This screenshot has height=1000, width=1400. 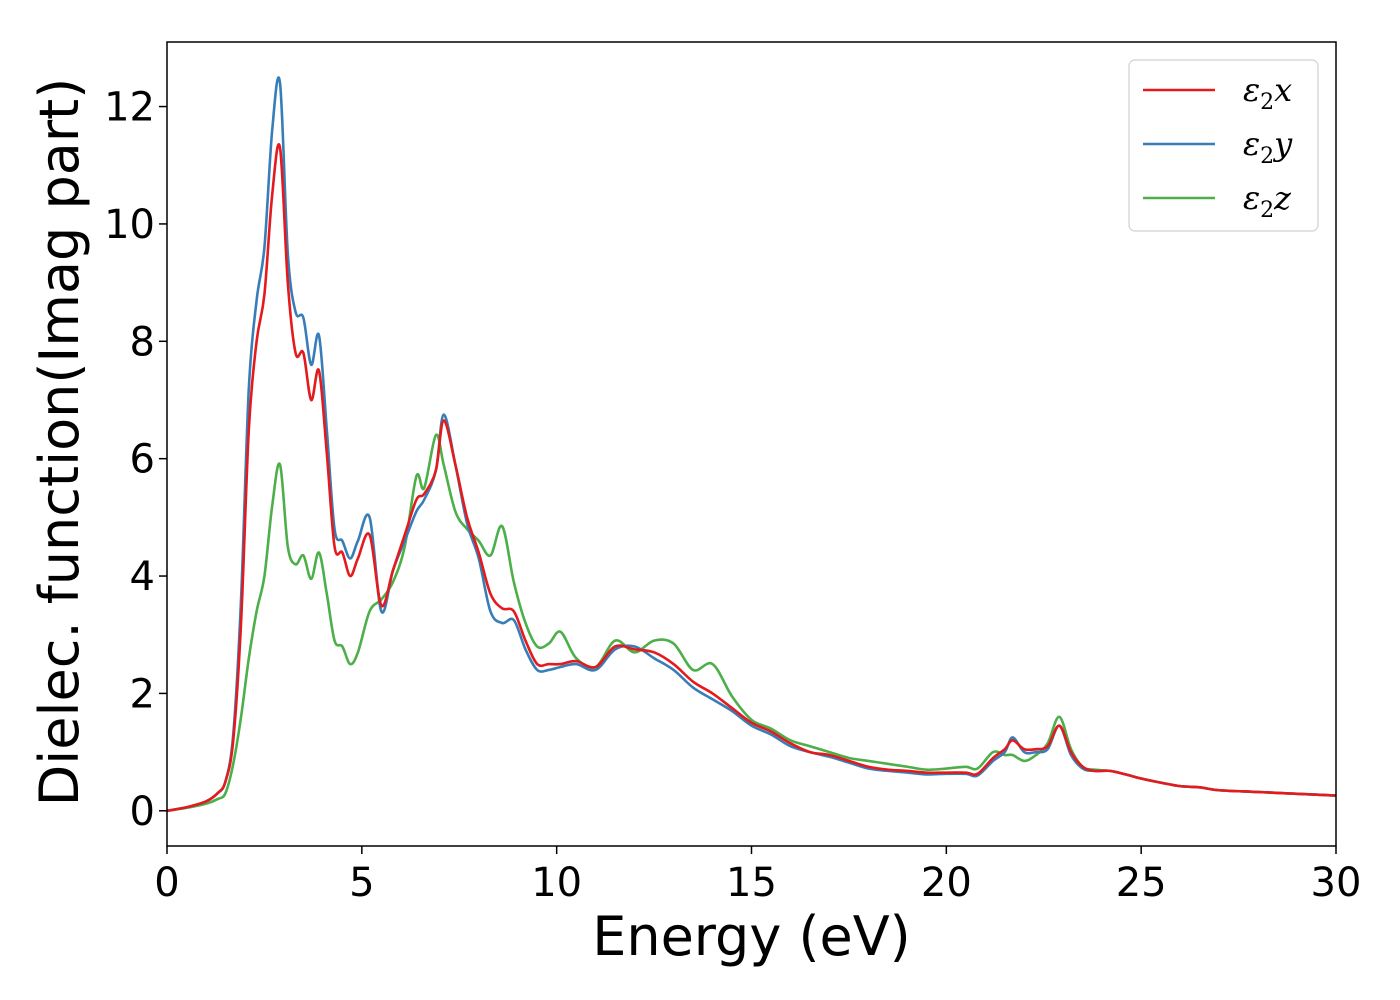 I want to click on y-tick-label: 4, so click(x=142, y=577).